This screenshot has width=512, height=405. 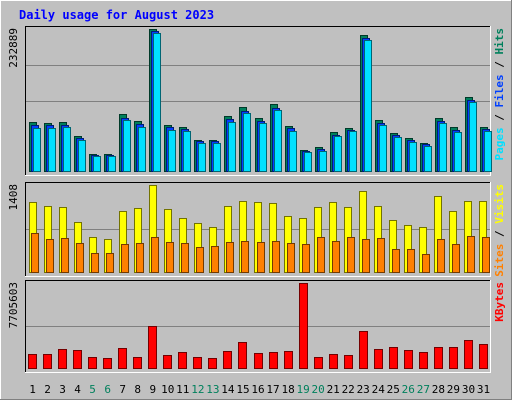 What do you see at coordinates (182, 389) in the screenshot?
I see `x-tick-label-11: 11` at bounding box center [182, 389].